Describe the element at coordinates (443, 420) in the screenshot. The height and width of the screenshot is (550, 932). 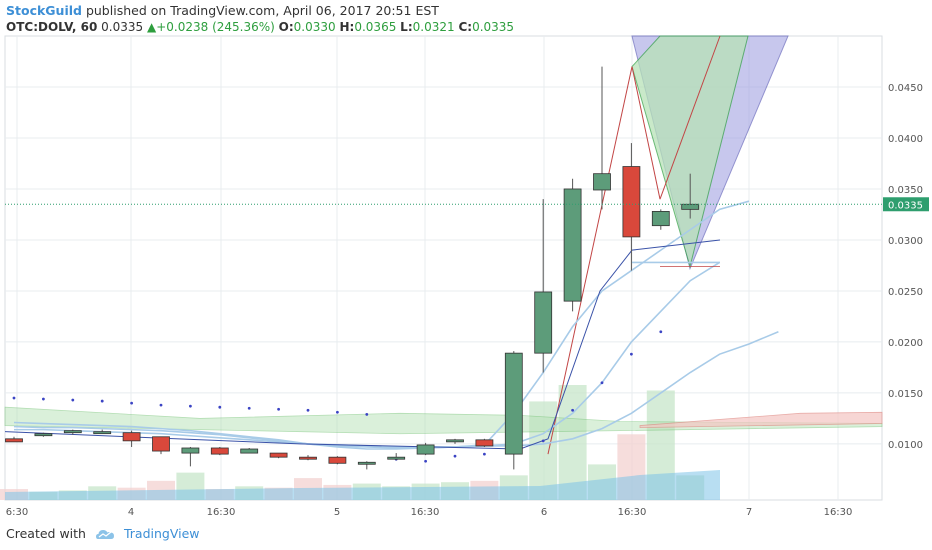
I see `ma-ribbon` at that location.